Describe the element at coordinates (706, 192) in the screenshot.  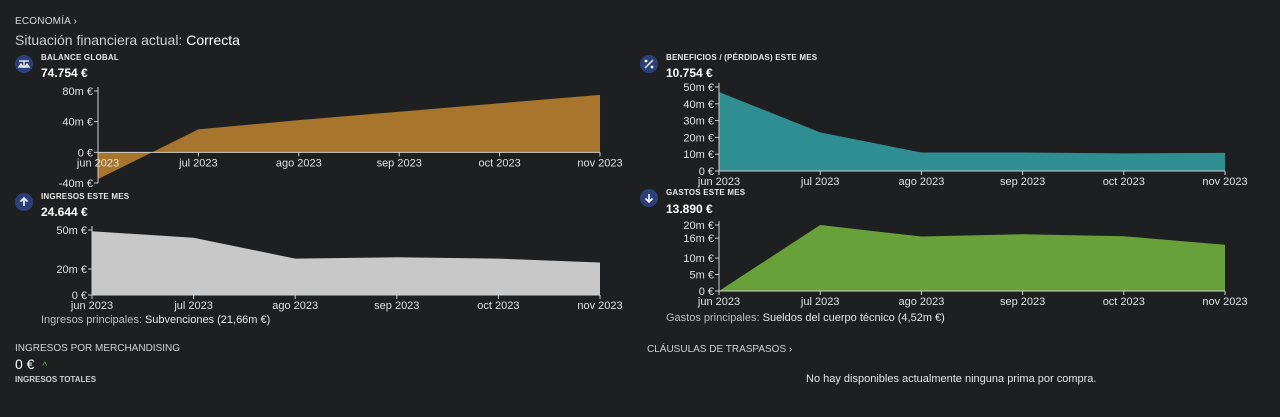
I see `expenses-title: GASTOS ESTE MES` at that location.